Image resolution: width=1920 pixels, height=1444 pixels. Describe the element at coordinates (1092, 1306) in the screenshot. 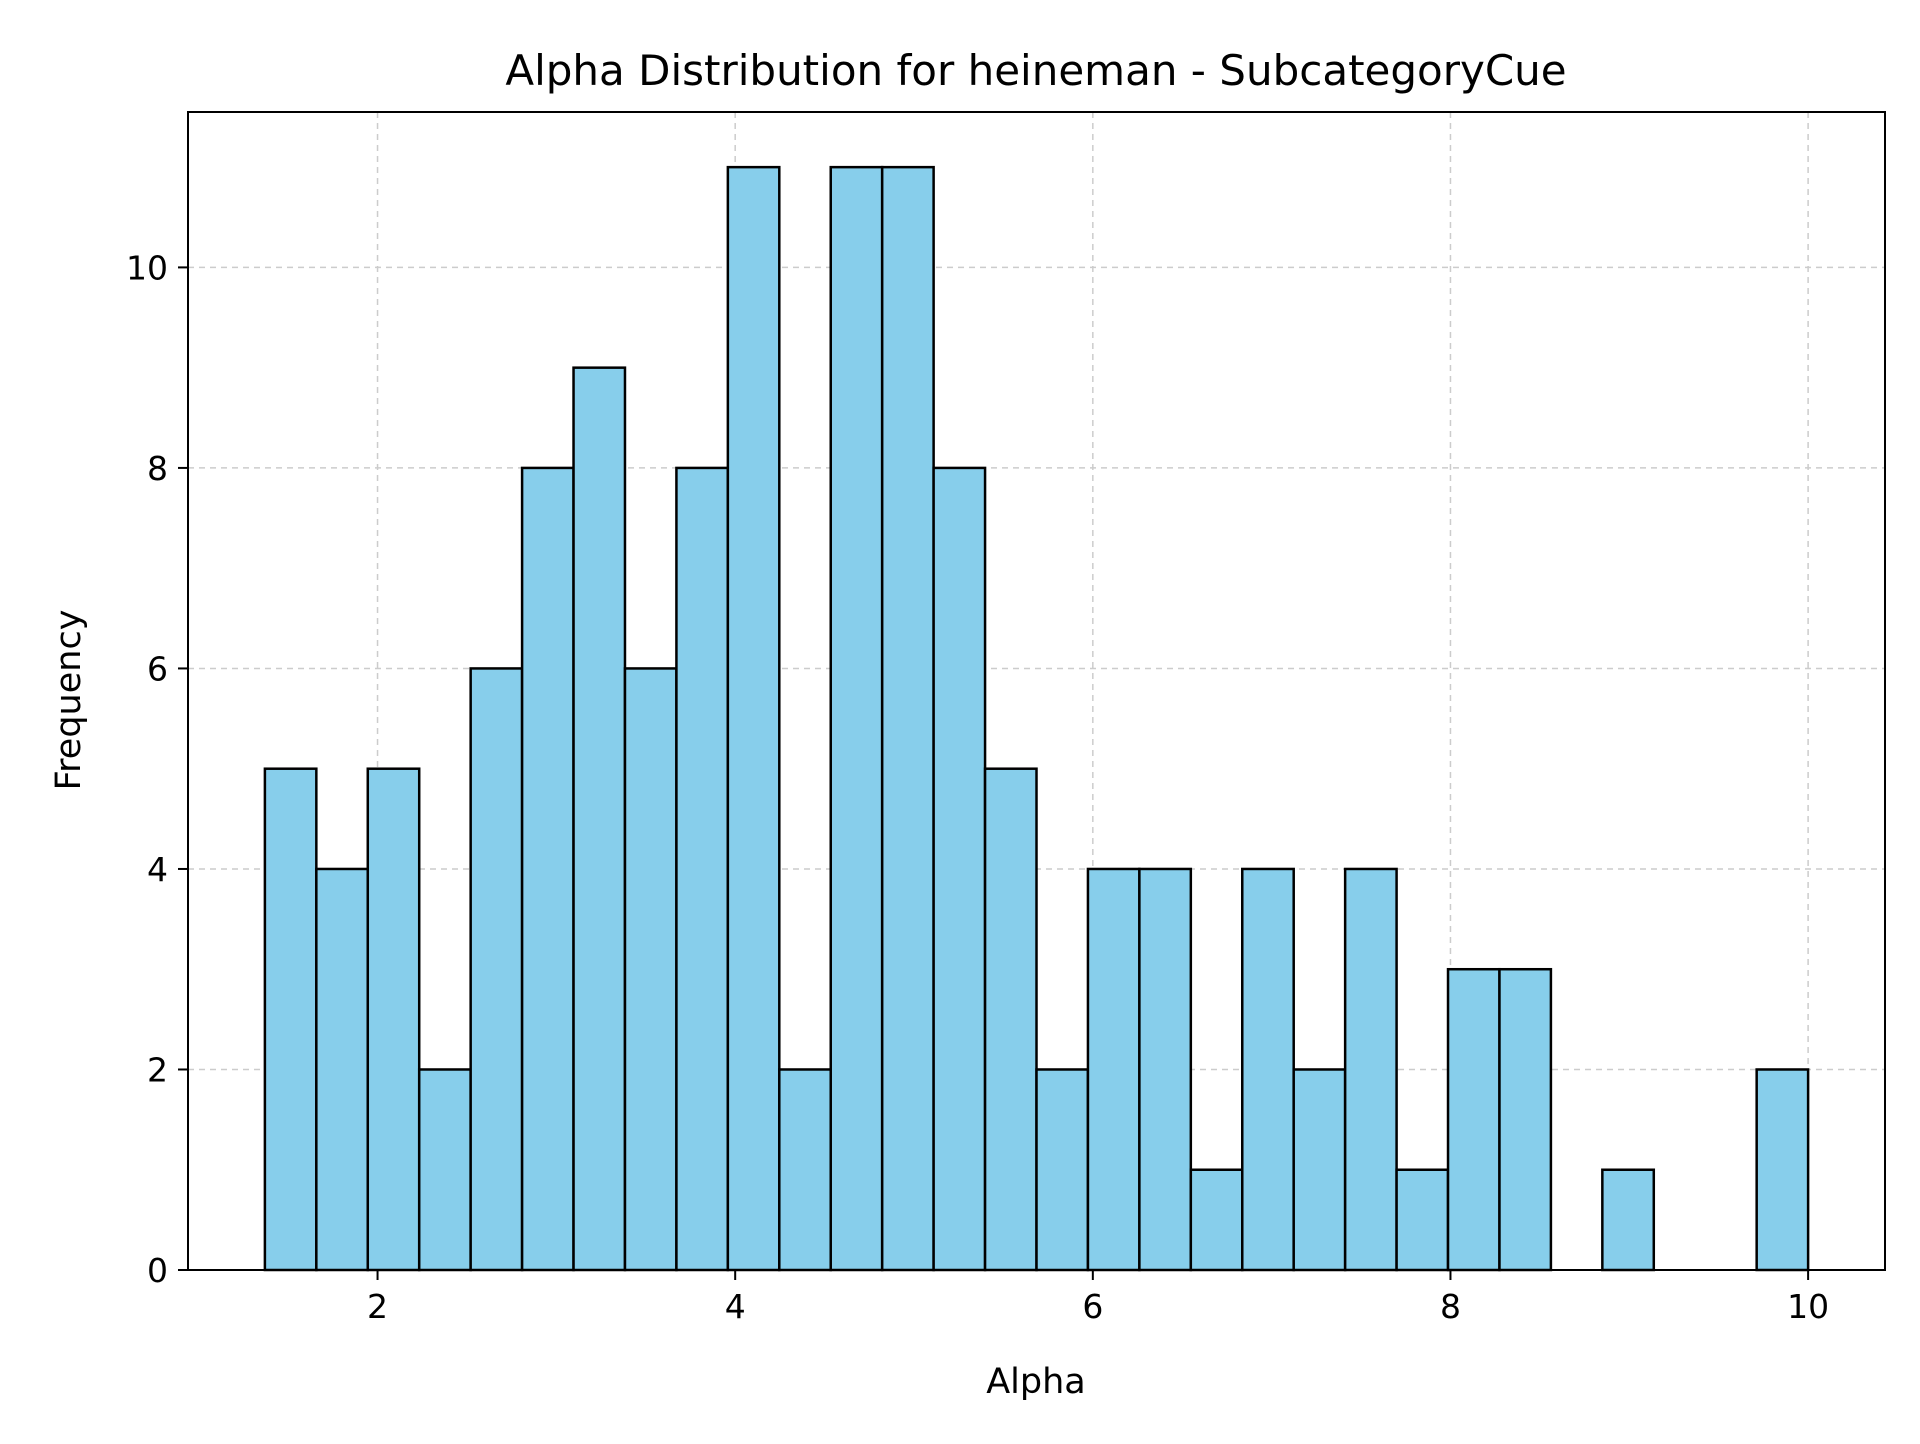

I see `x-tick-label: 6` at that location.